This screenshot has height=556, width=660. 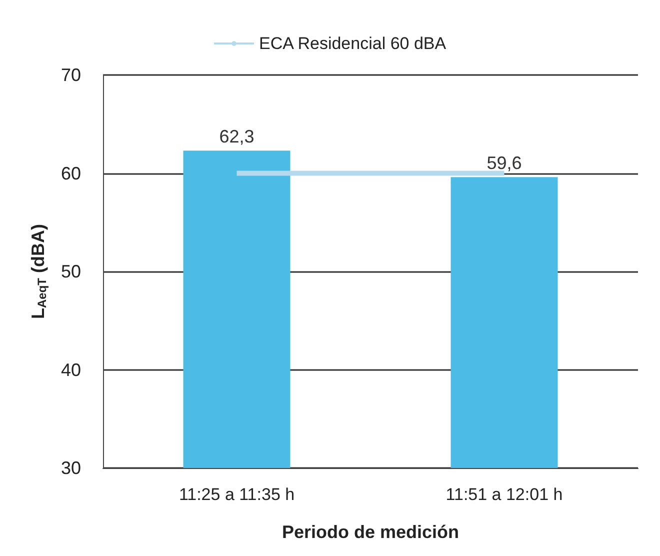 What do you see at coordinates (70, 272) in the screenshot?
I see `y-tick-label: 50` at bounding box center [70, 272].